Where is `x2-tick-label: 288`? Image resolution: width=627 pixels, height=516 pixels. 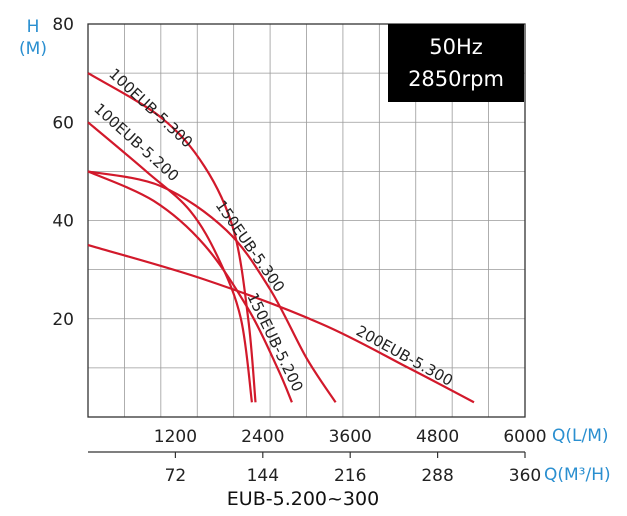 x2-tick-label: 288 is located at coordinates (437, 476).